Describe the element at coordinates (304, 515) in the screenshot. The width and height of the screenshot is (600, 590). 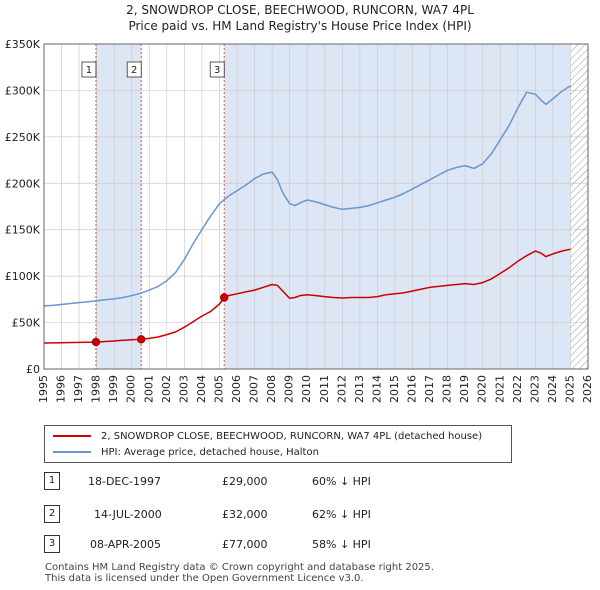
I see `sale-row: 2 14-JUL-2000 £32,000 62% ↓ HPI` at that location.